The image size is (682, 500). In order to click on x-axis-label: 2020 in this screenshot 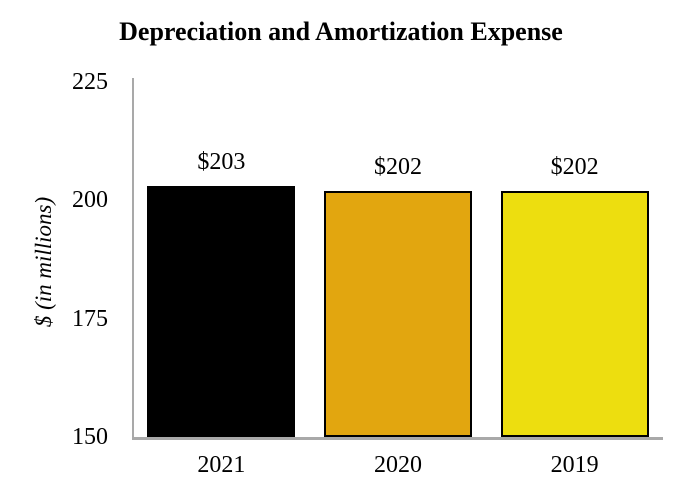, I will do `click(398, 465)`.